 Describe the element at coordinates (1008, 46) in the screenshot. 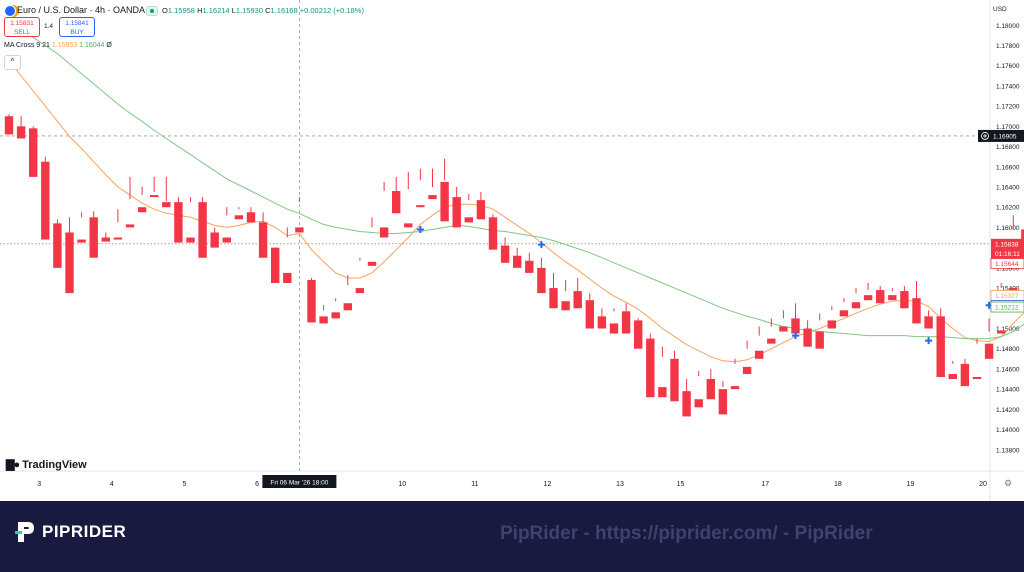

I see `y-tick-label: 1.17800` at that location.